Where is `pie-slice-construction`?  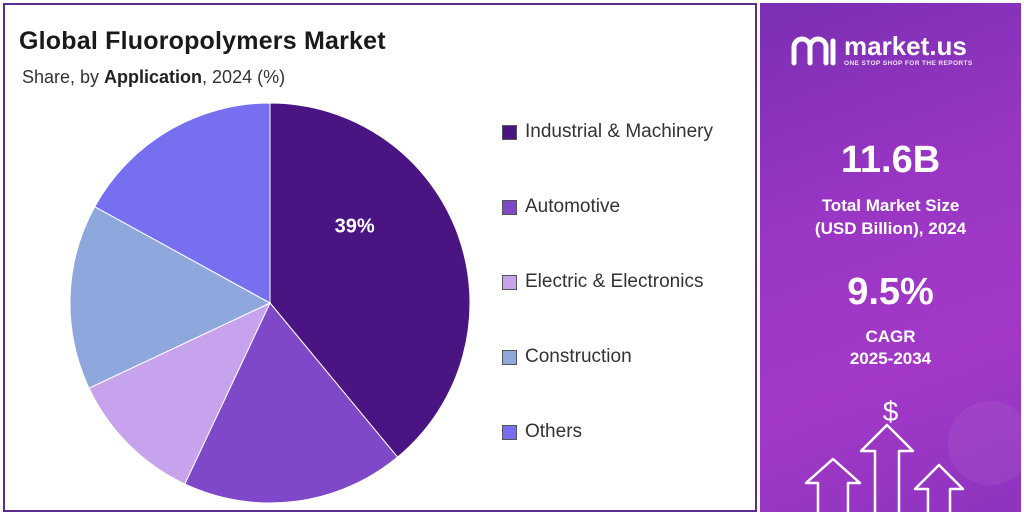 pie-slice-construction is located at coordinates (170, 297).